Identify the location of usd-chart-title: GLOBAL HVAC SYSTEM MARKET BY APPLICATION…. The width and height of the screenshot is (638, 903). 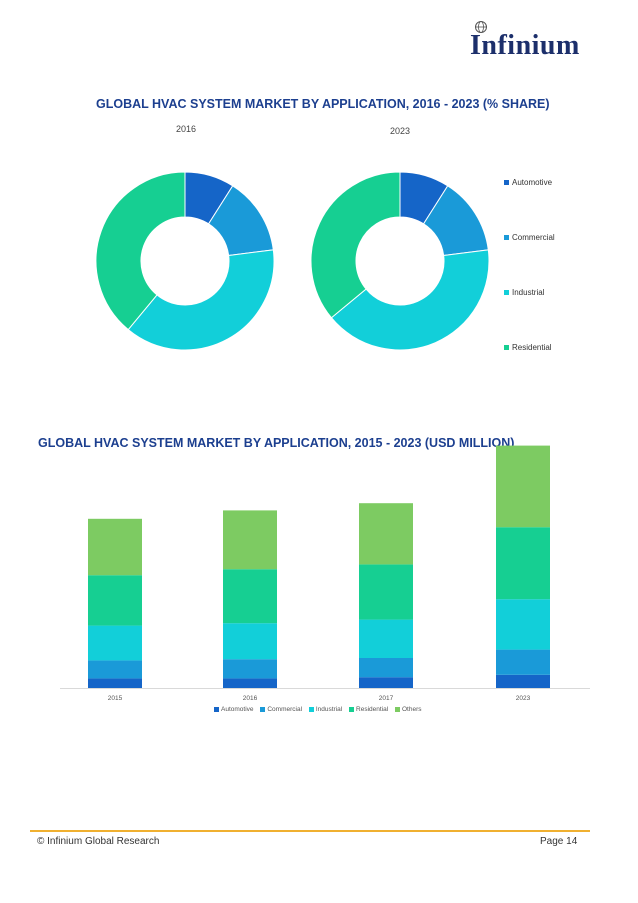
(276, 443).